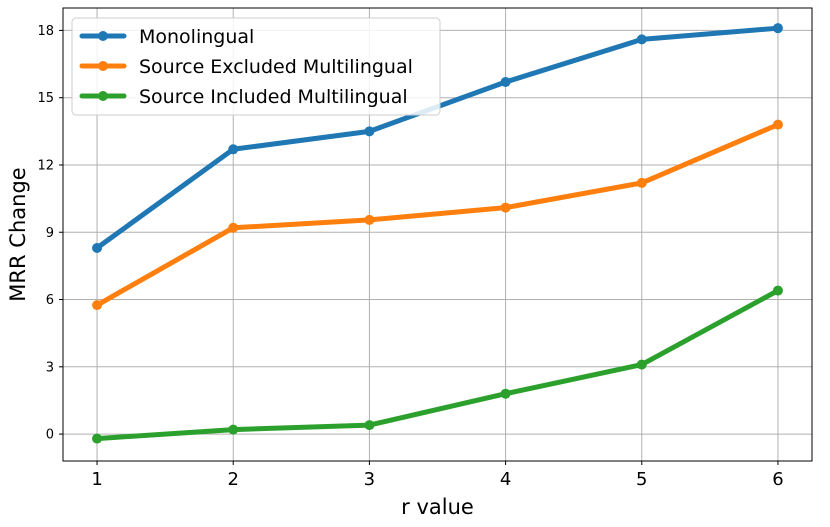  Describe the element at coordinates (641, 479) in the screenshot. I see `x-tick-label: 5` at that location.